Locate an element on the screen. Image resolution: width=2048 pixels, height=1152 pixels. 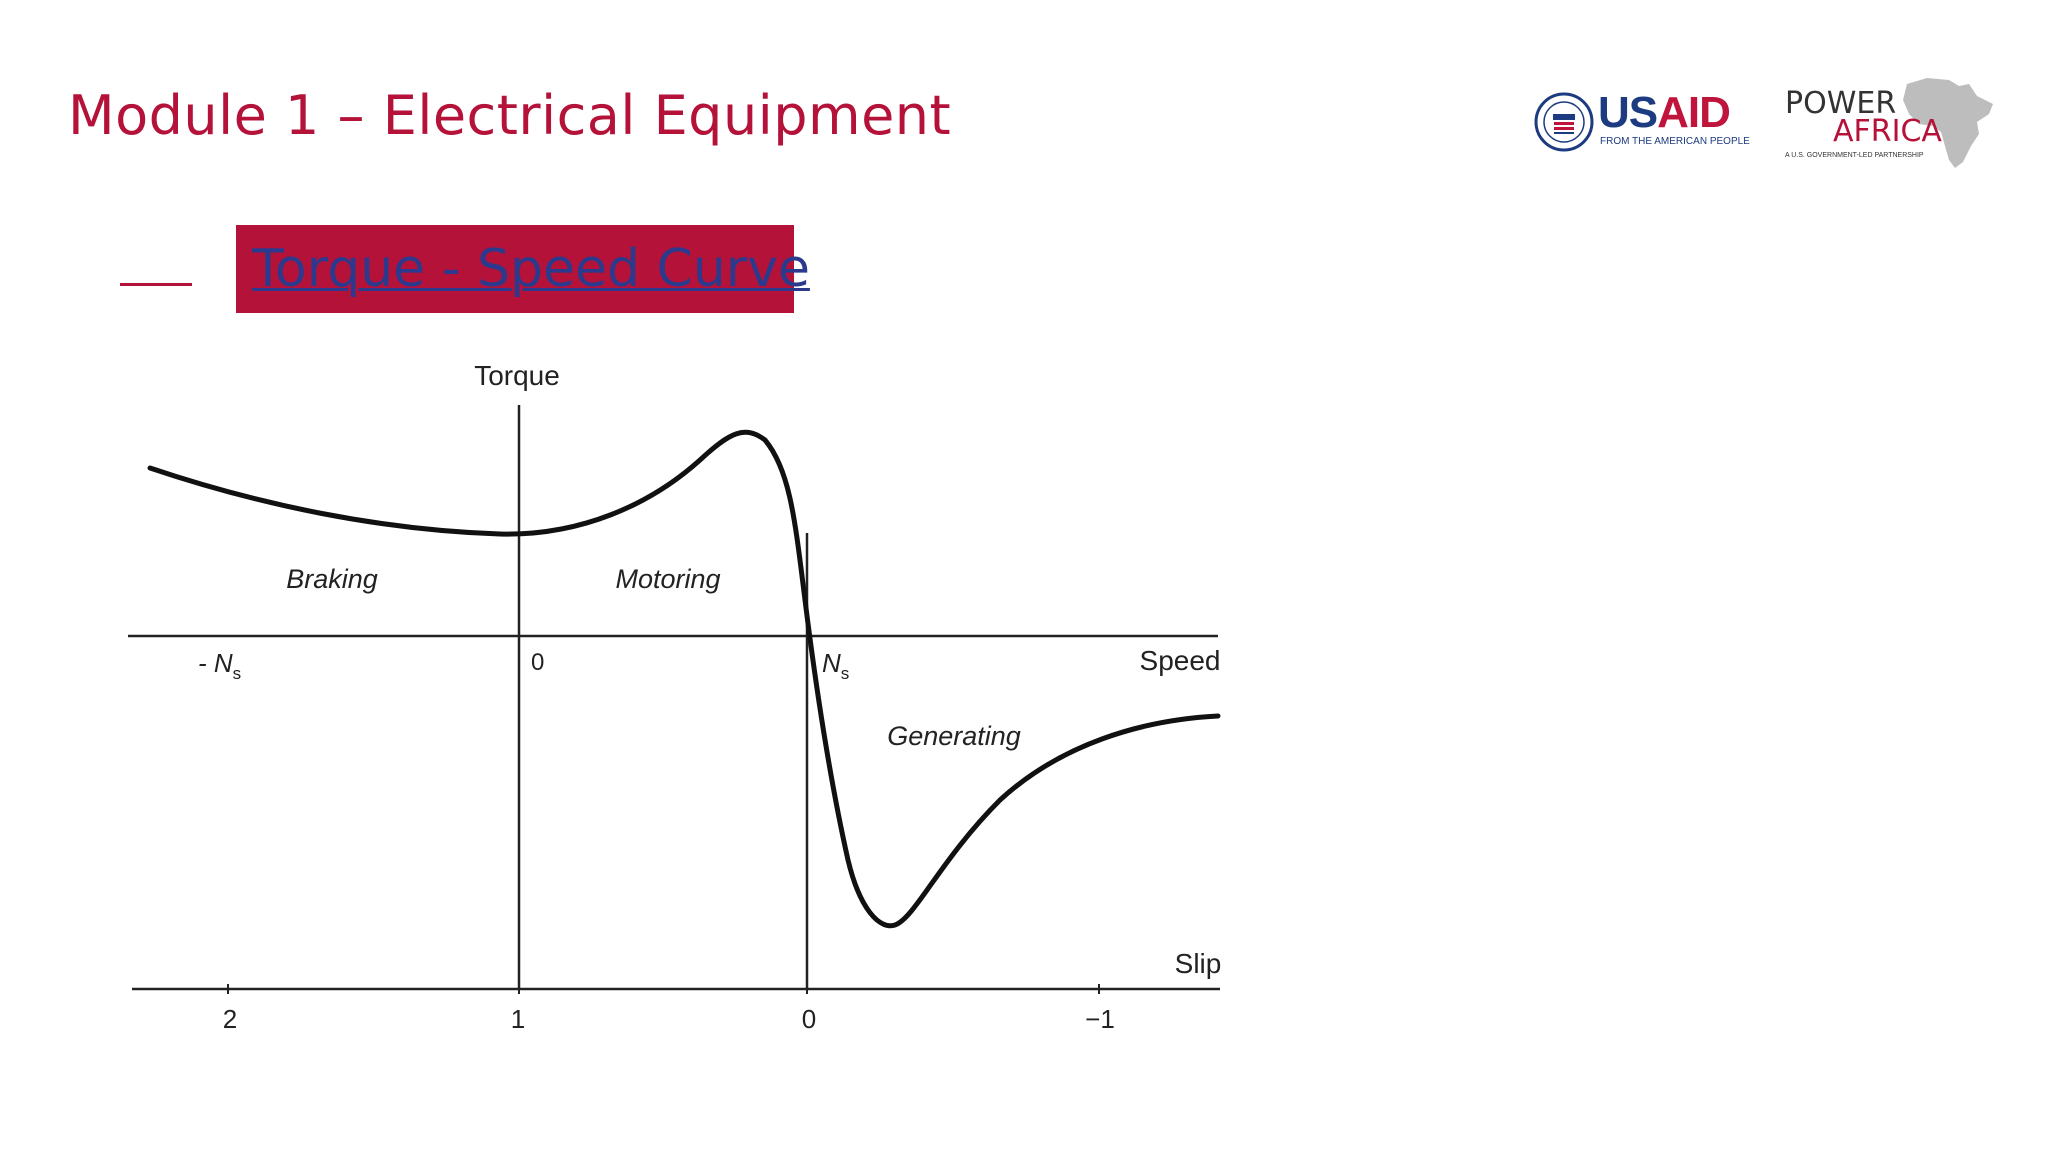
subtitle-link: Torque - Speed Curve is located at coordinates (531, 269).